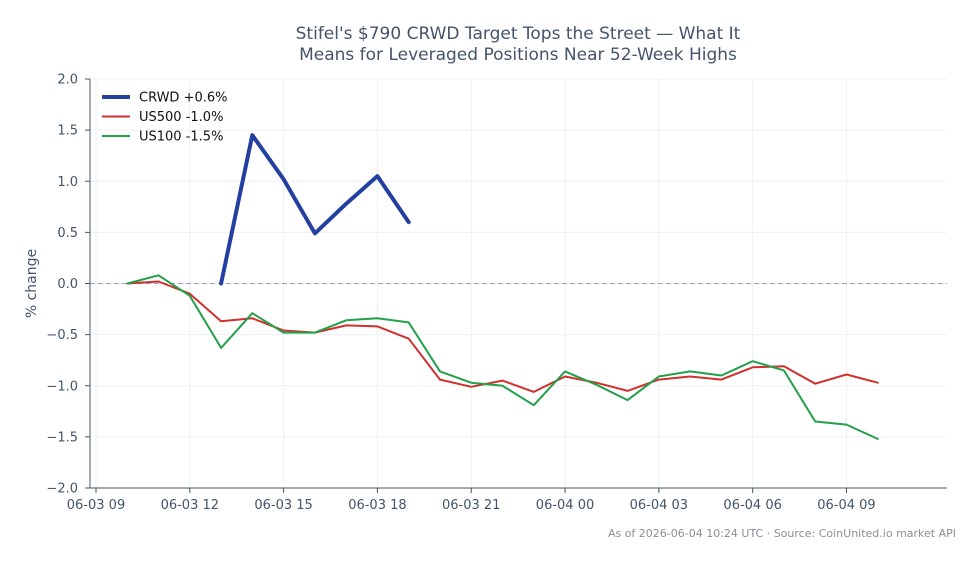  What do you see at coordinates (62, 489) in the screenshot?
I see `y-tick-label-8: −2.0` at bounding box center [62, 489].